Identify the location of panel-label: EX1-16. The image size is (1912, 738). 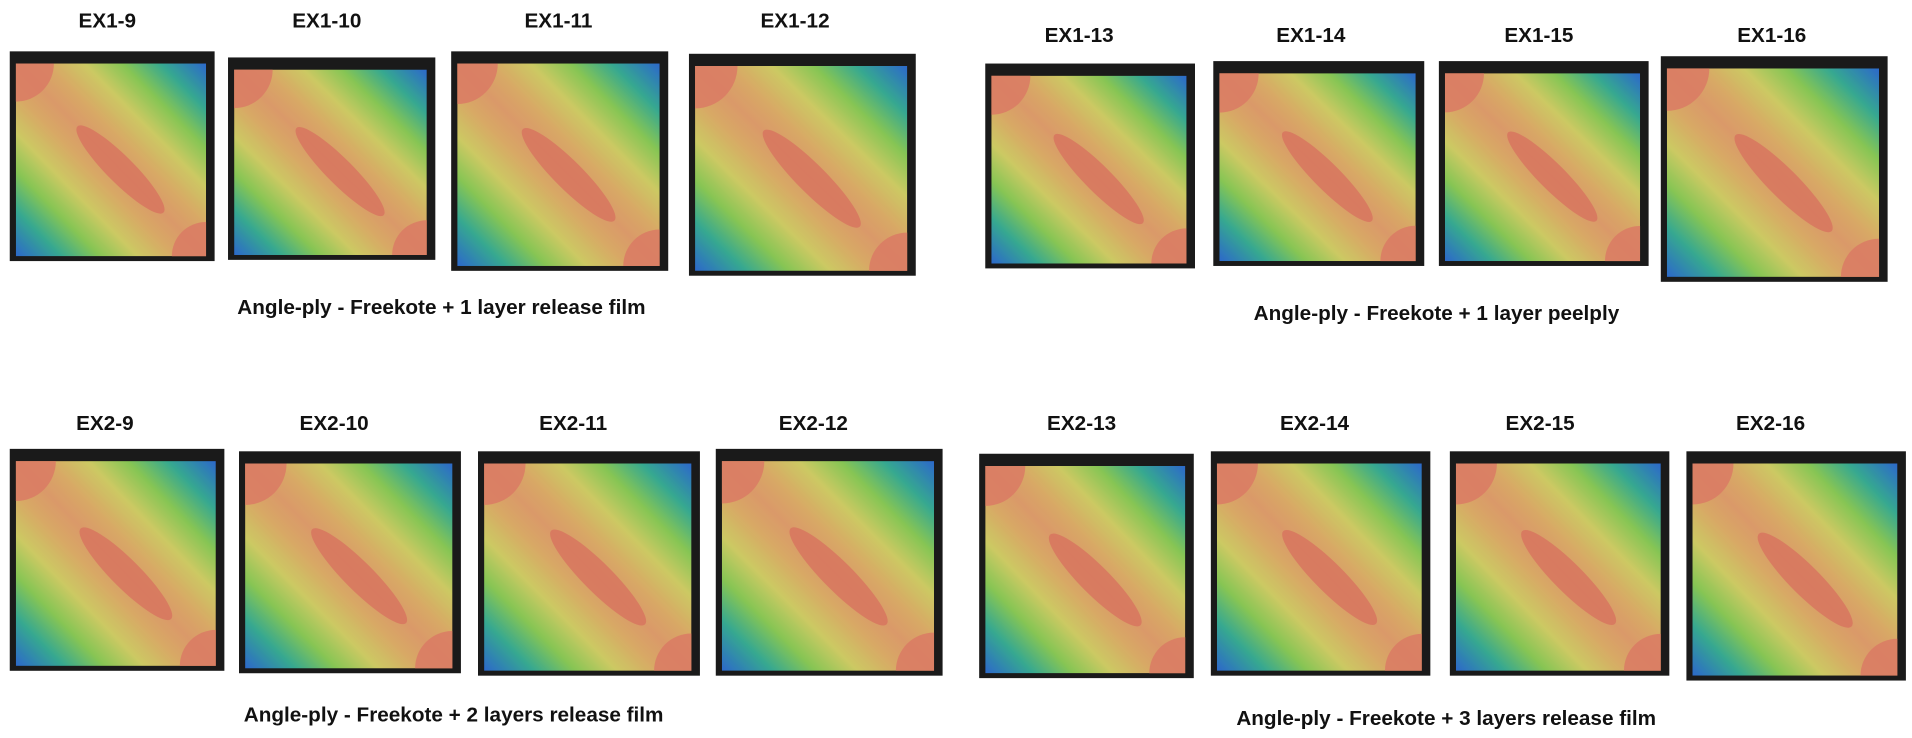
(1771, 35).